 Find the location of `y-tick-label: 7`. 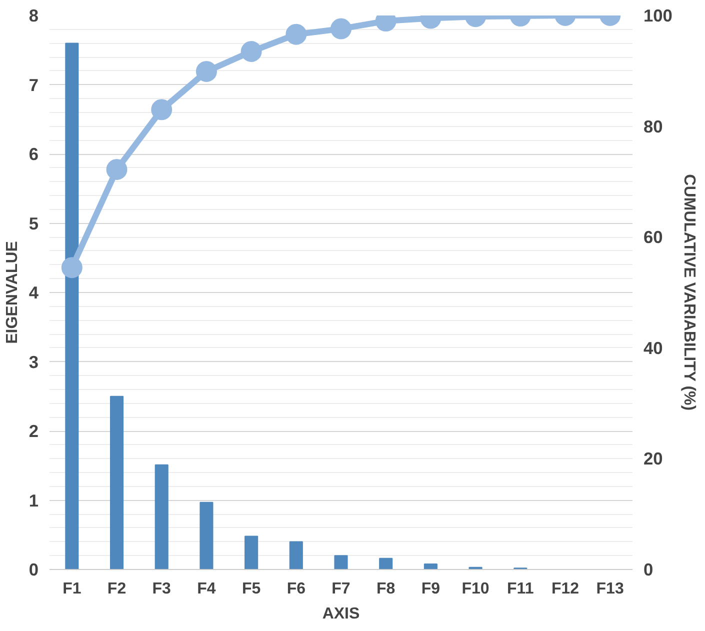

y-tick-label: 7 is located at coordinates (33, 84).